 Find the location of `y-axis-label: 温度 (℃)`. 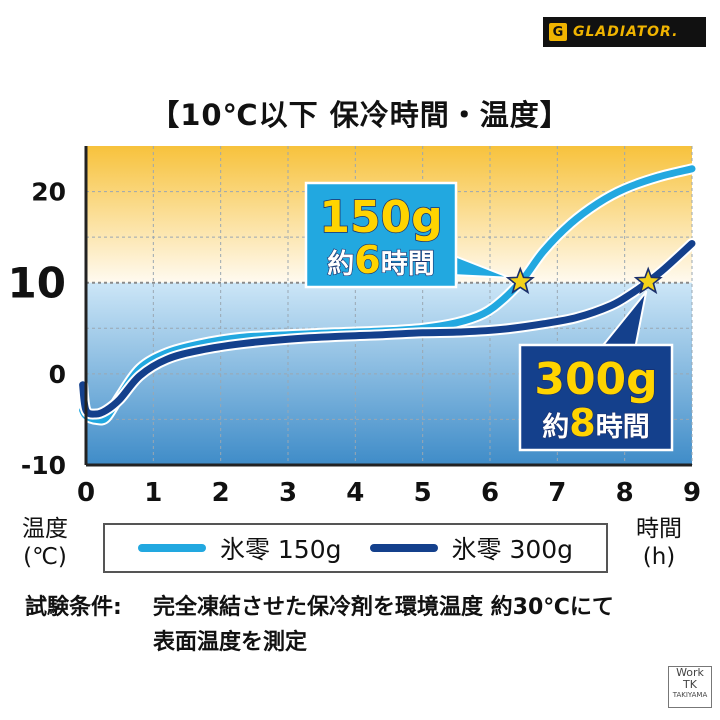

y-axis-label: 温度 (℃) is located at coordinates (45, 543).